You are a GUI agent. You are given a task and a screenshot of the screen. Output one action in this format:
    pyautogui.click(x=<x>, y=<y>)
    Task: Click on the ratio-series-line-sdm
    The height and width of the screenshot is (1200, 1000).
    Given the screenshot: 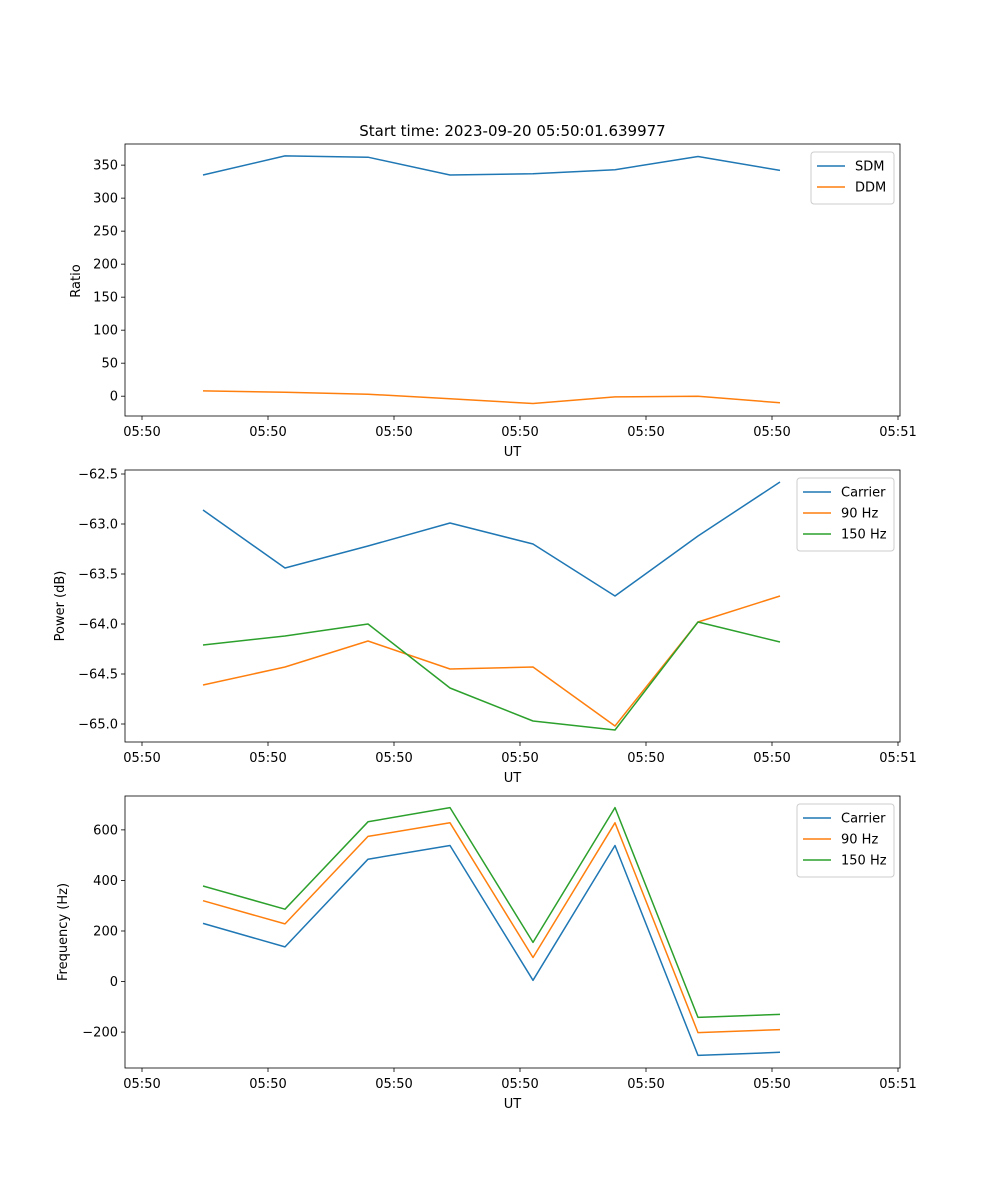 What is the action you would take?
    pyautogui.click(x=491, y=165)
    